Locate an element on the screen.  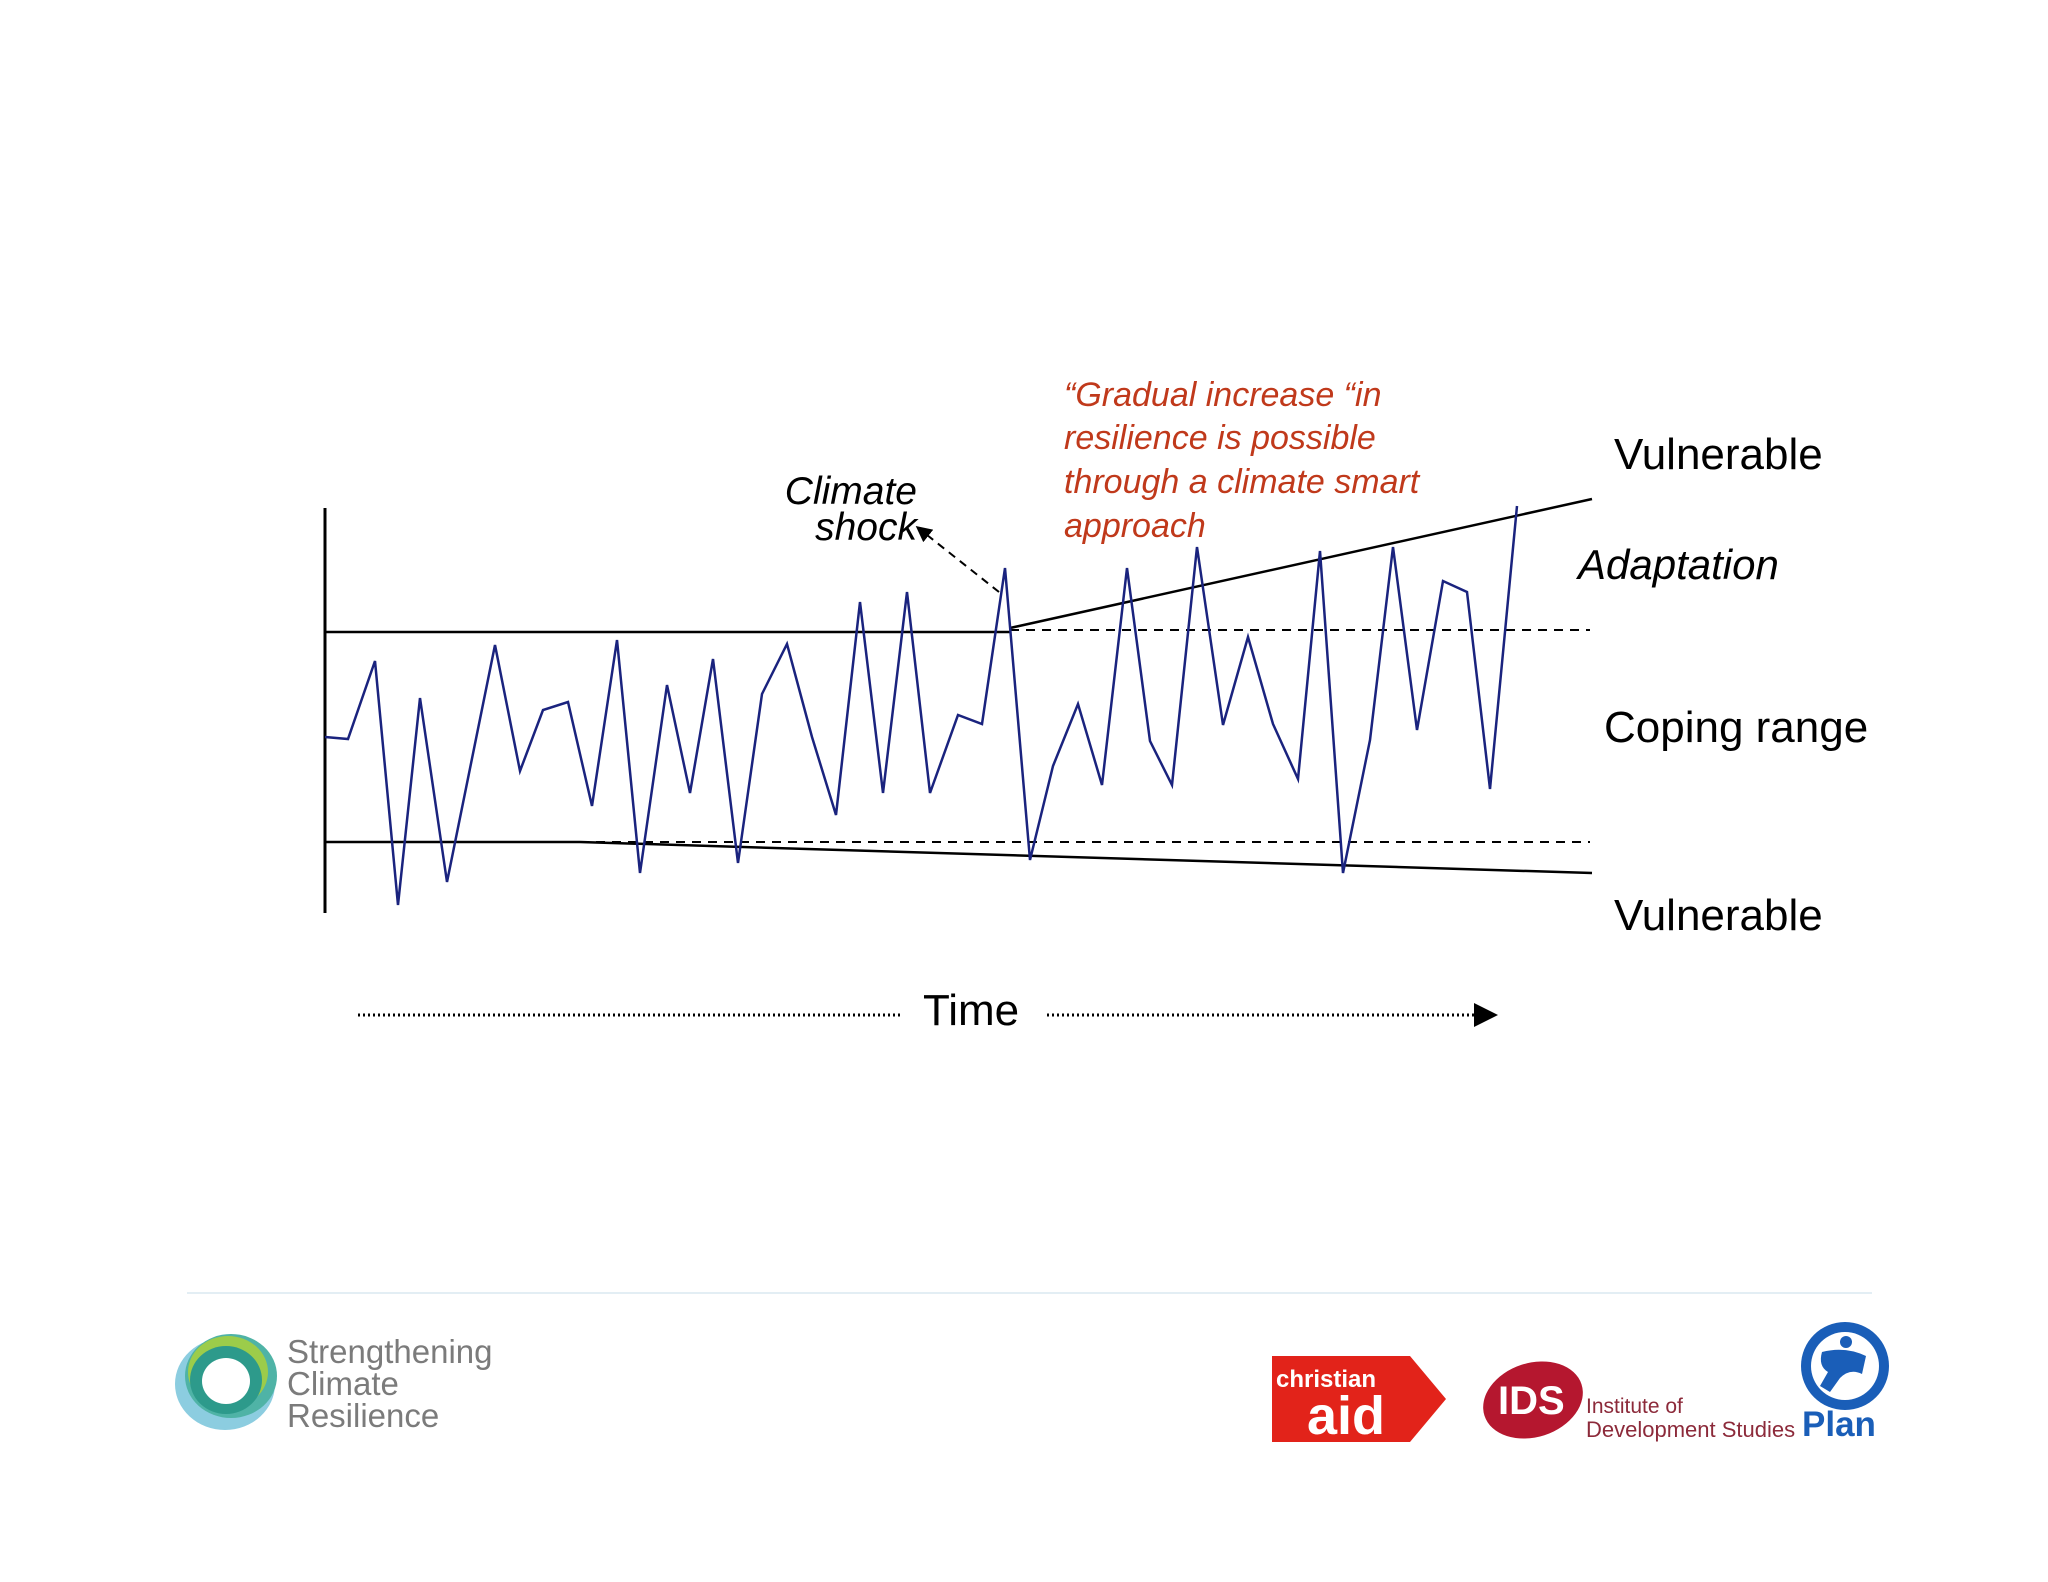
ids-mark-icon is located at coordinates (1533, 1400).